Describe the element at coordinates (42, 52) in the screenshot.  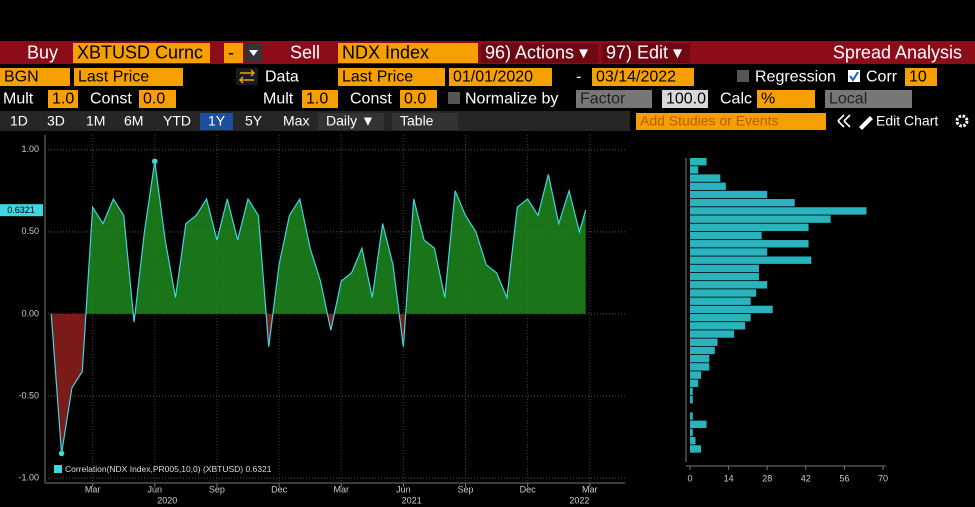
I see `toolbar-label: Buy` at that location.